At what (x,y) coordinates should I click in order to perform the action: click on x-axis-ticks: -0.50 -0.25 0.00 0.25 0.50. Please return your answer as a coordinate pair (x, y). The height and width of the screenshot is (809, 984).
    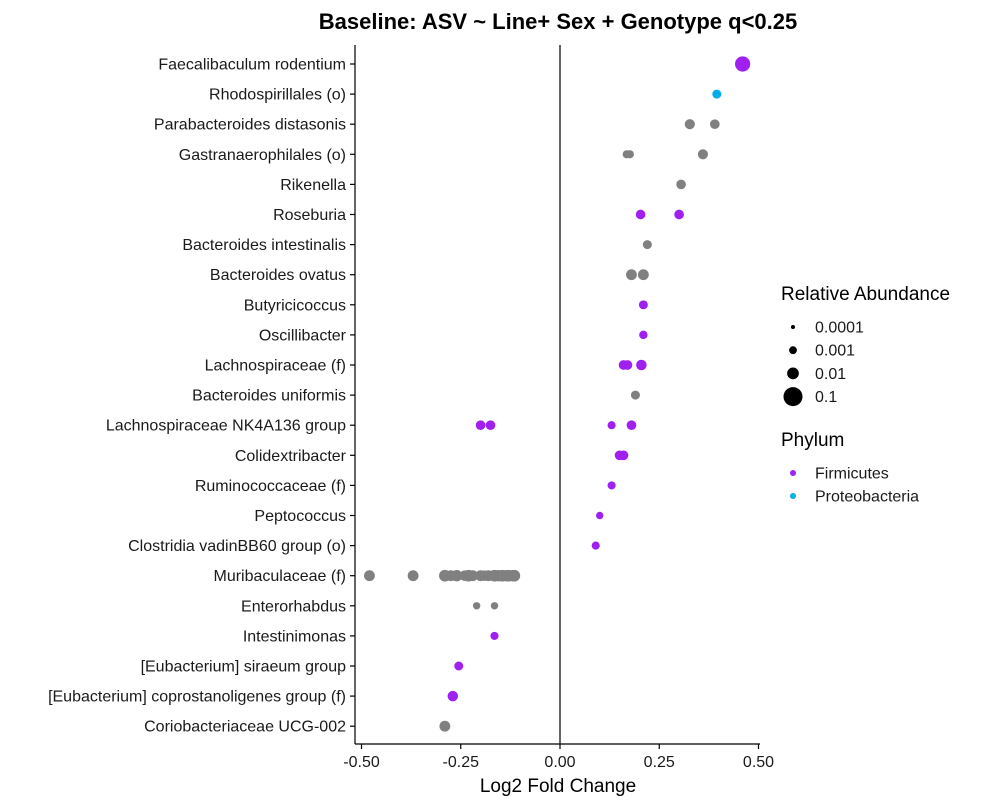
    Looking at the image, I should click on (558, 757).